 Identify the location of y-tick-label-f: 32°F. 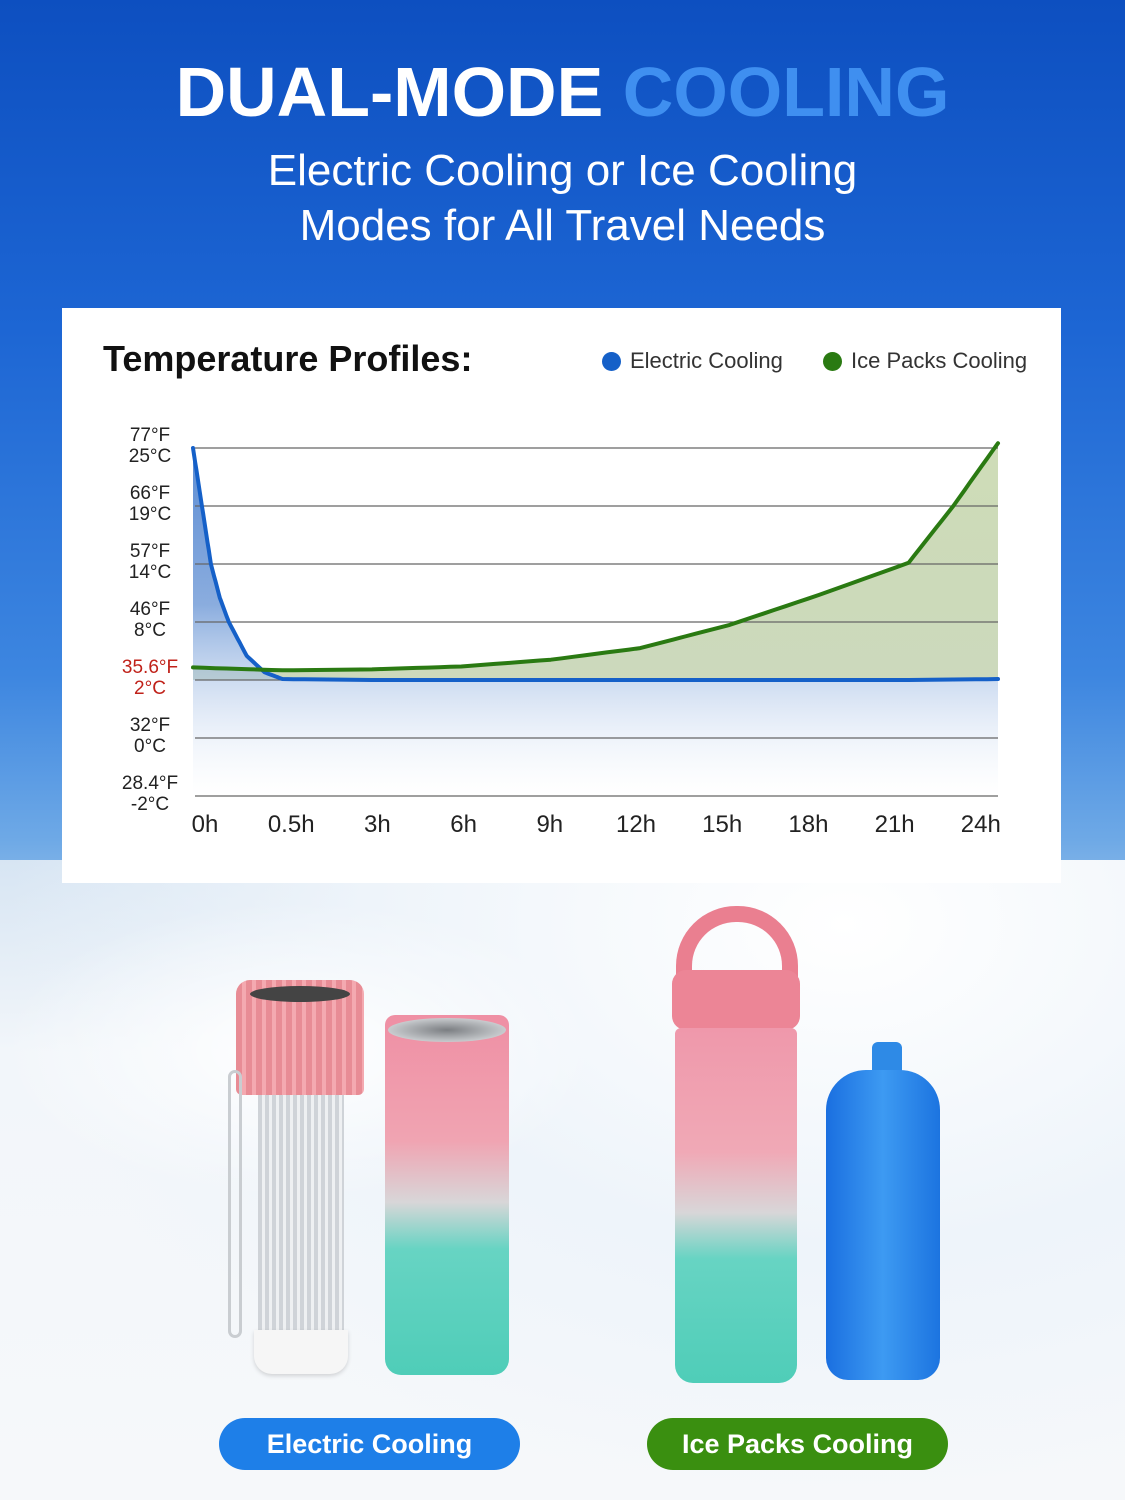
(150, 725).